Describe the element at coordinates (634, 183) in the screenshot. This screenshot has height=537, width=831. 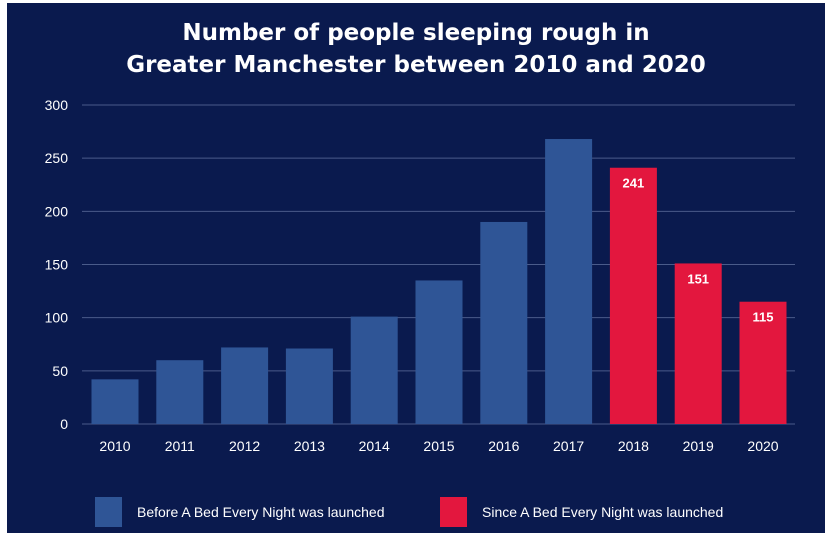
I see `data-label-2018: 241` at that location.